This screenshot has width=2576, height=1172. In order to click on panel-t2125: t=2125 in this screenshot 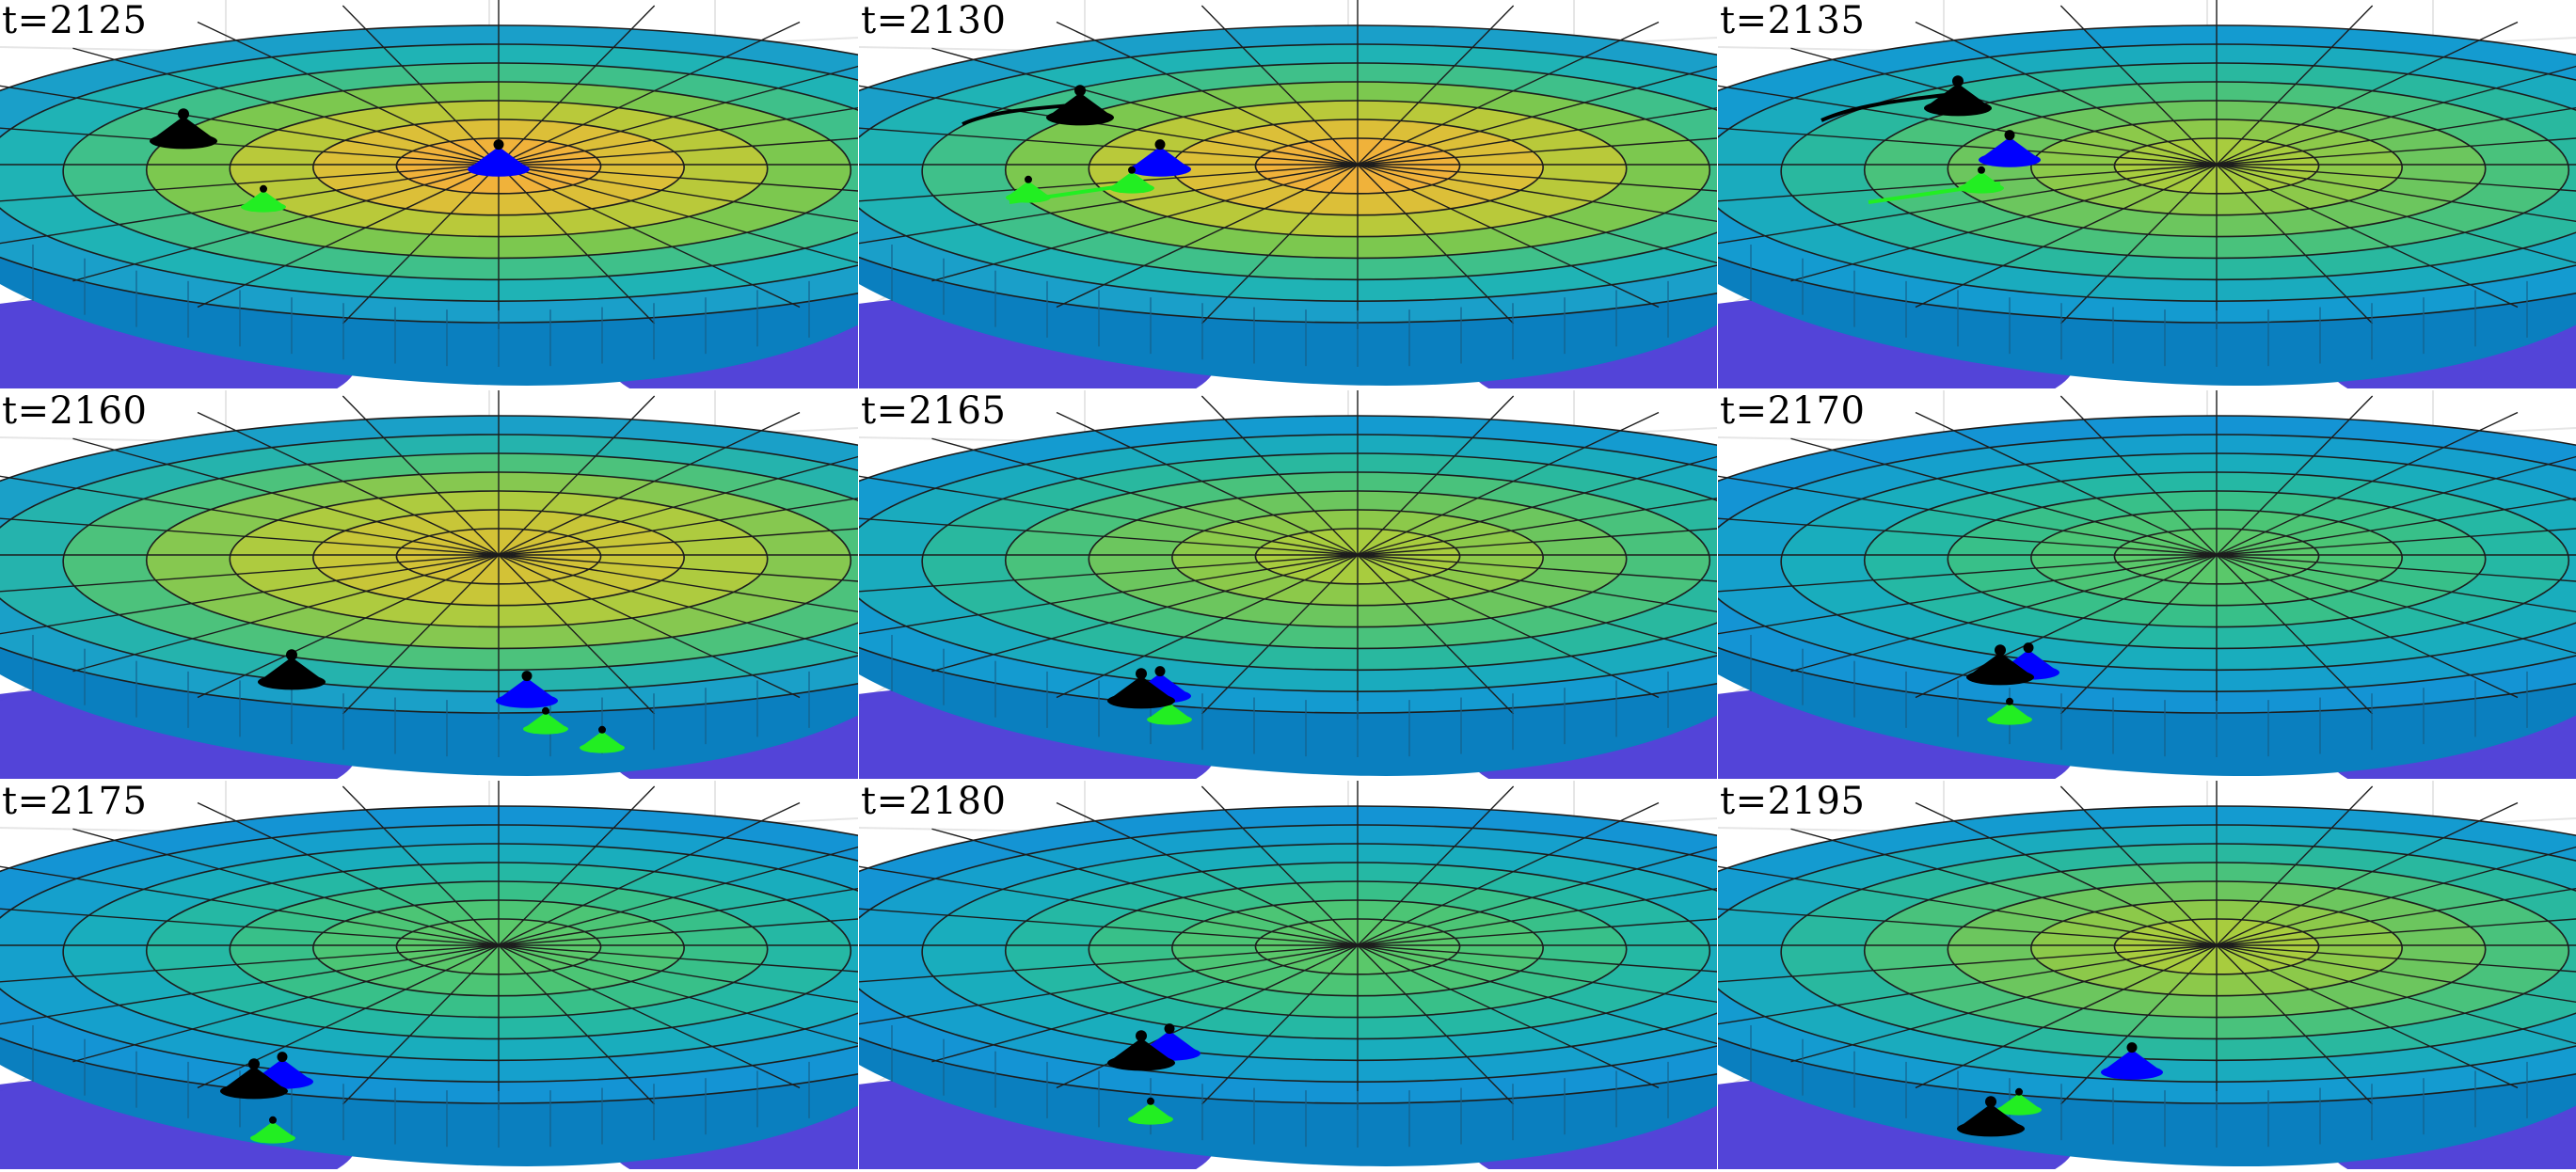, I will do `click(429, 194)`.